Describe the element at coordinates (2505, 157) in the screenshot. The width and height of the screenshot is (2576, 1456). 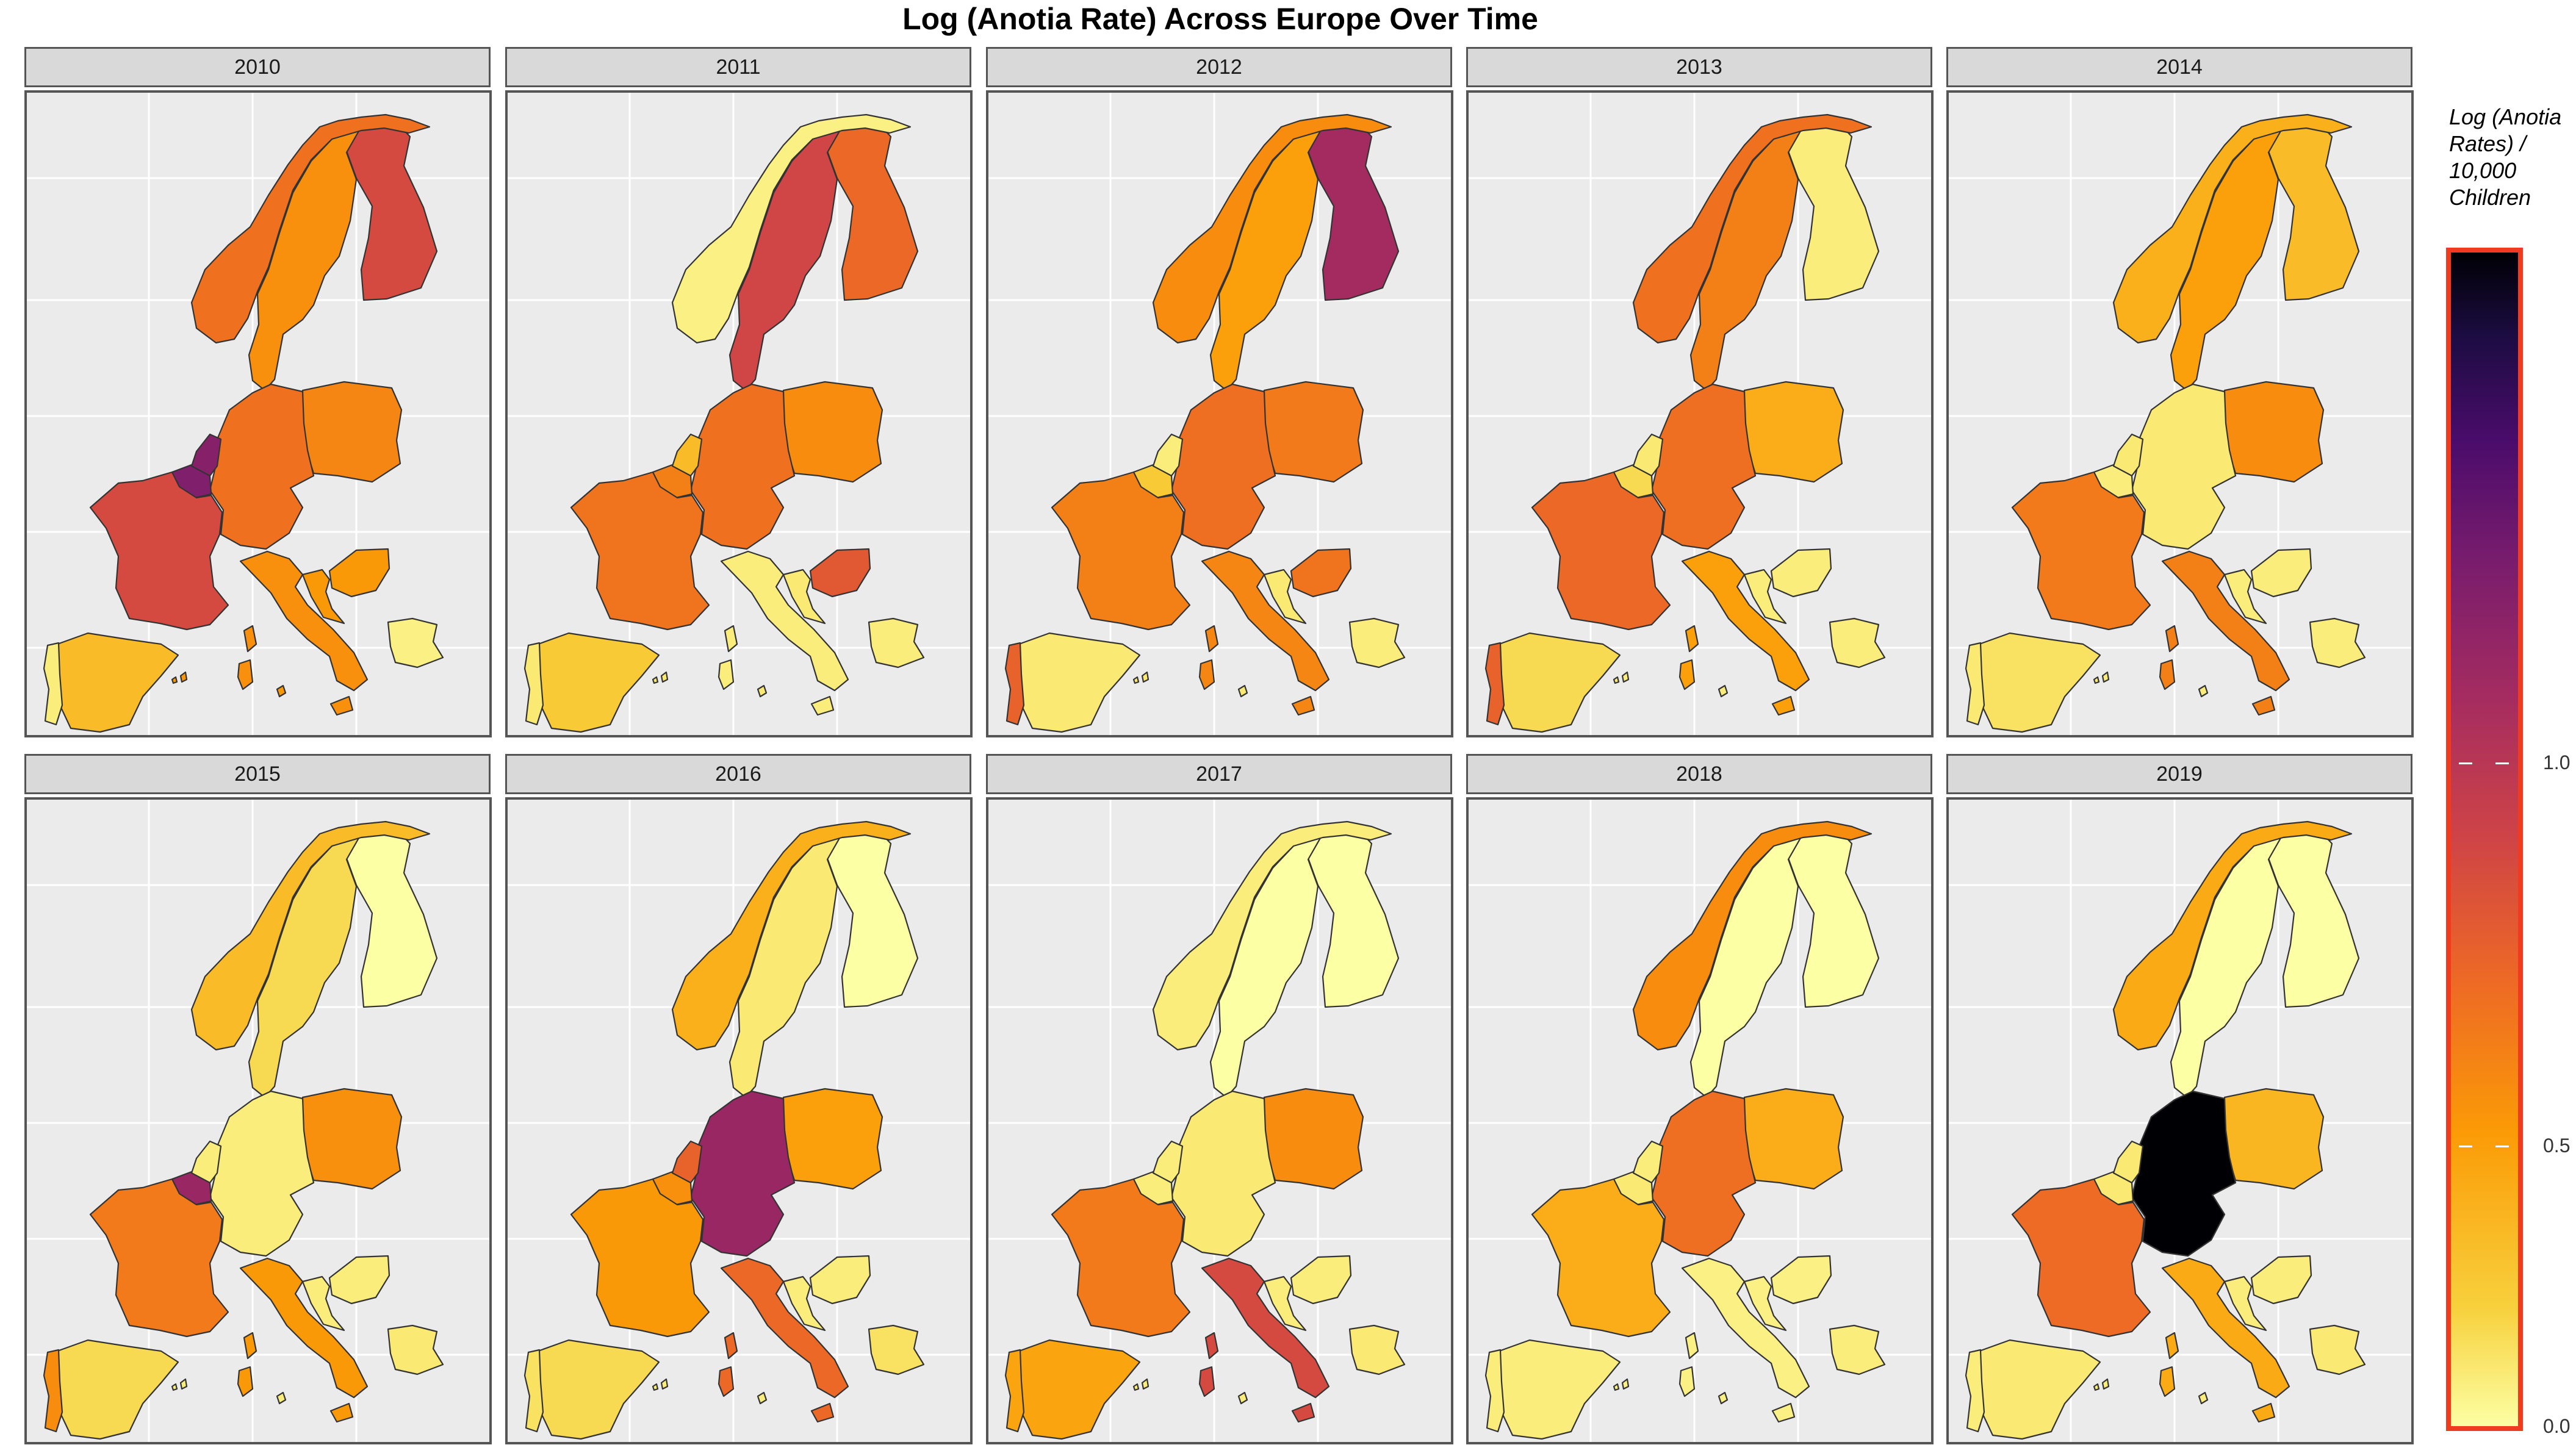
I see `legend-title: Log (Anotia Rates) / 10,000 Children` at that location.